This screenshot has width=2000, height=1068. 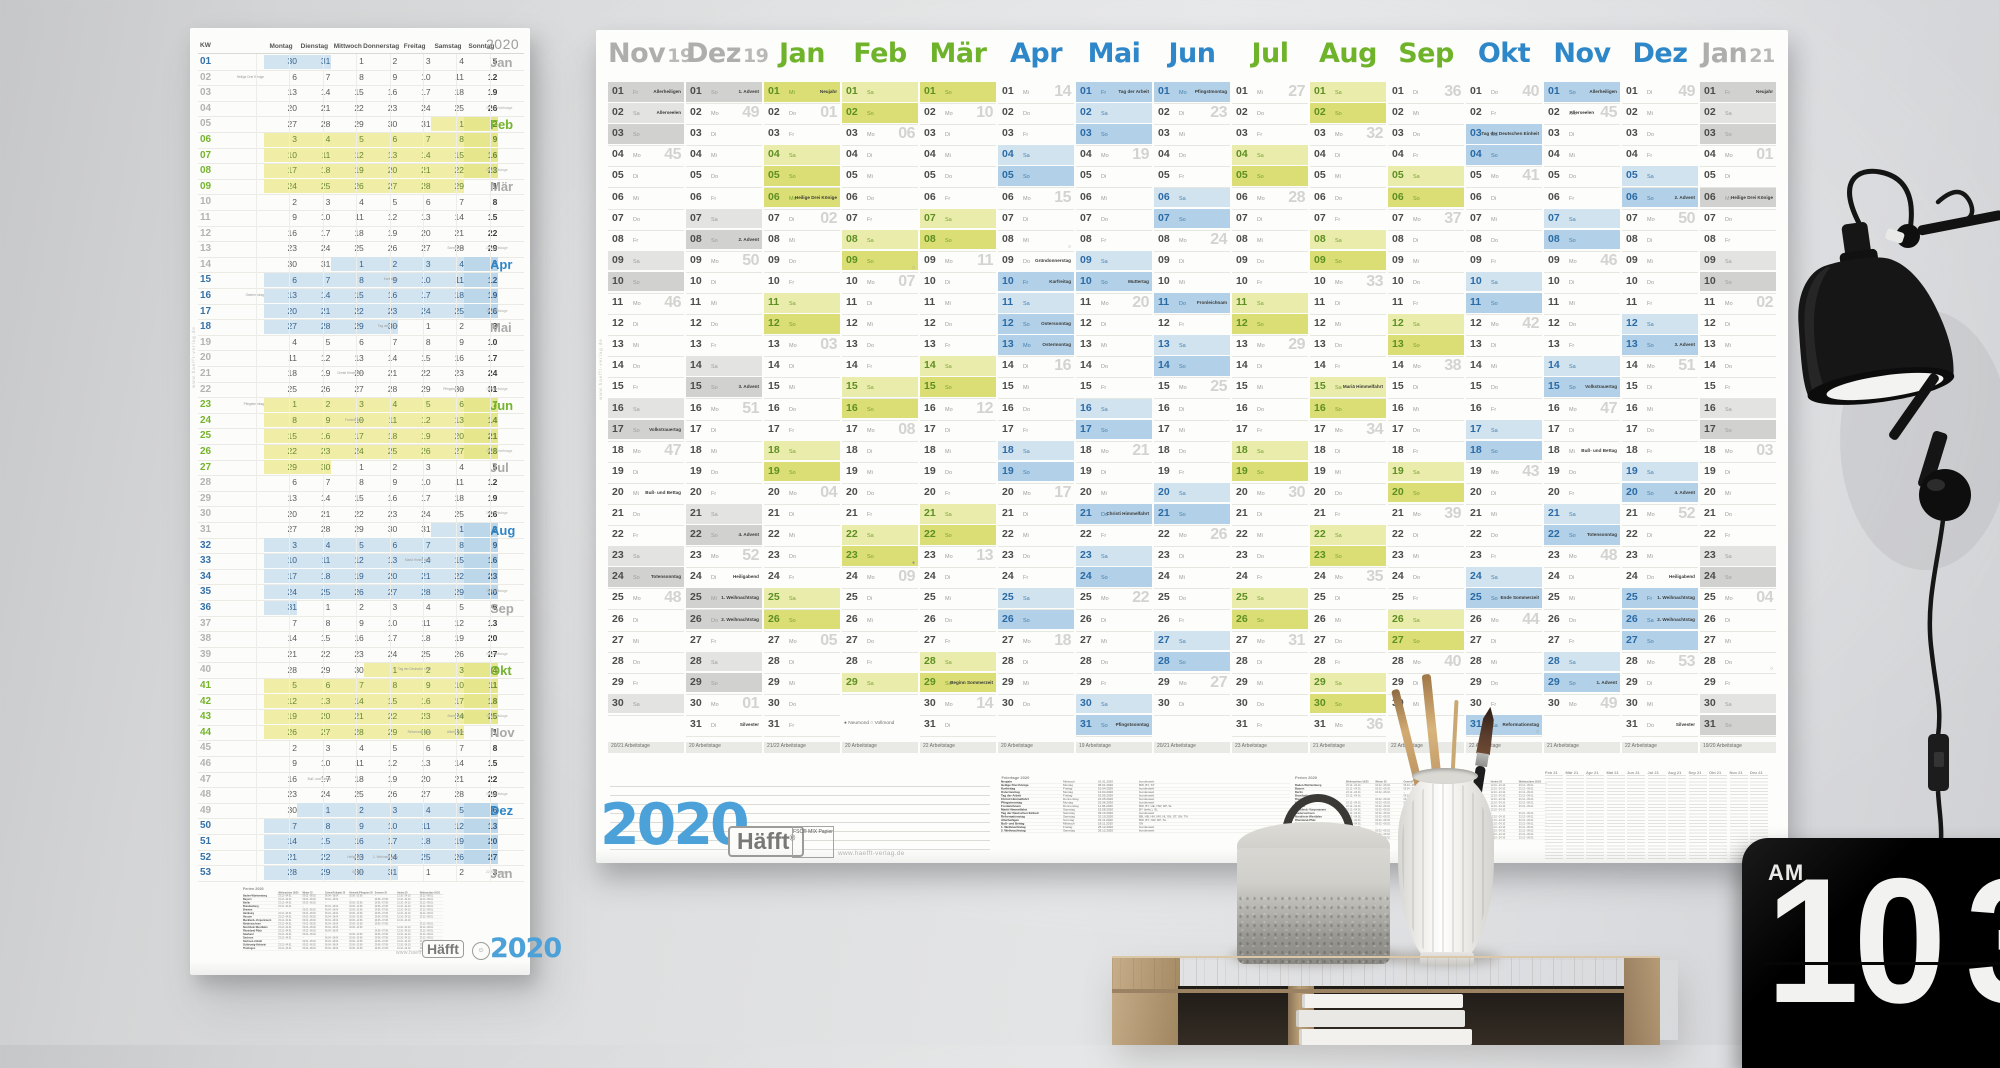 I want to click on ferien-range: 23.12.–04.01., so click(x=289, y=945).